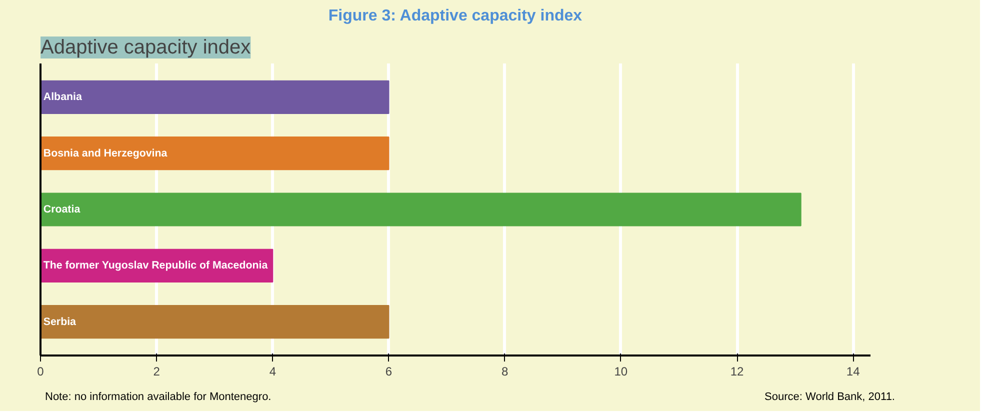  Describe the element at coordinates (272, 371) in the screenshot. I see `x-tick-label: 4` at that location.